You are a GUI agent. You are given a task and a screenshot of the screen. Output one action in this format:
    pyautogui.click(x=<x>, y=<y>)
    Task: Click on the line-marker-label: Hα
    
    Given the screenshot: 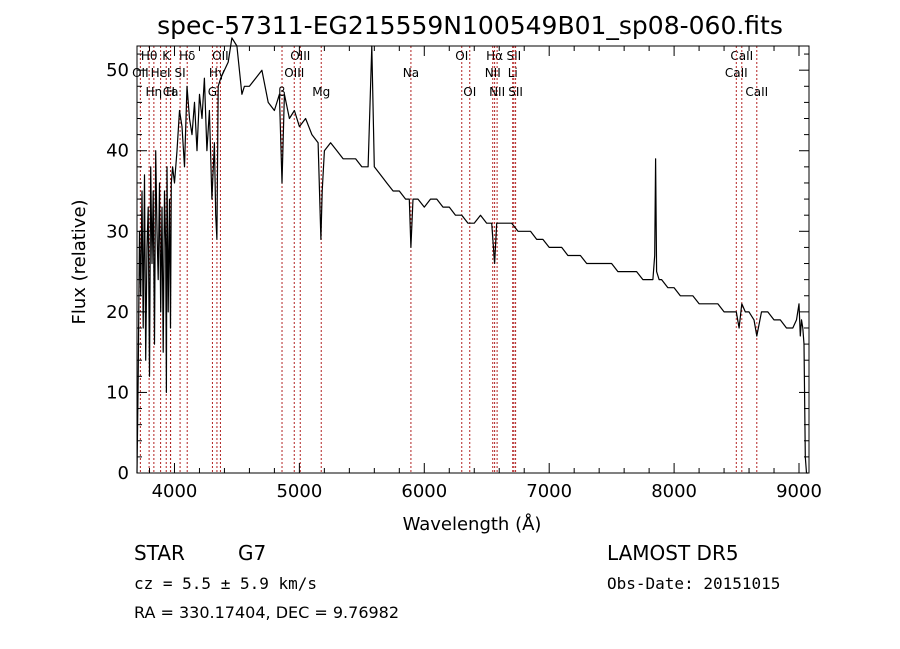 What is the action you would take?
    pyautogui.click(x=494, y=56)
    